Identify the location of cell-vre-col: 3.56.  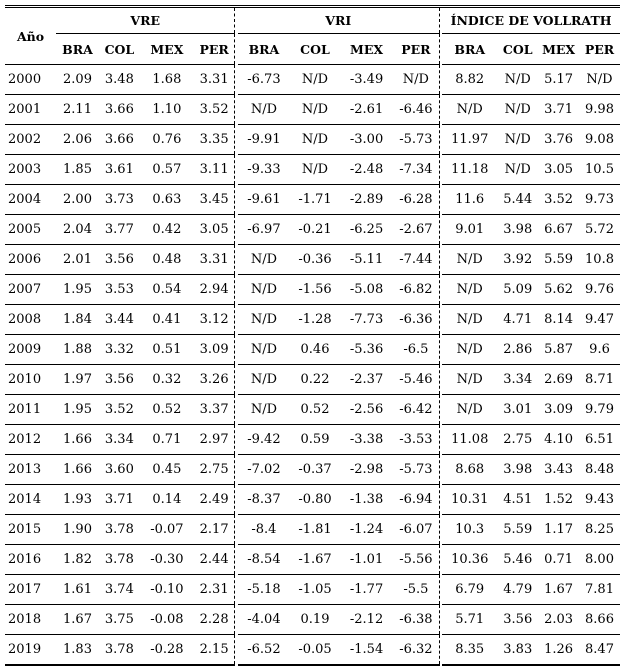
(119, 379).